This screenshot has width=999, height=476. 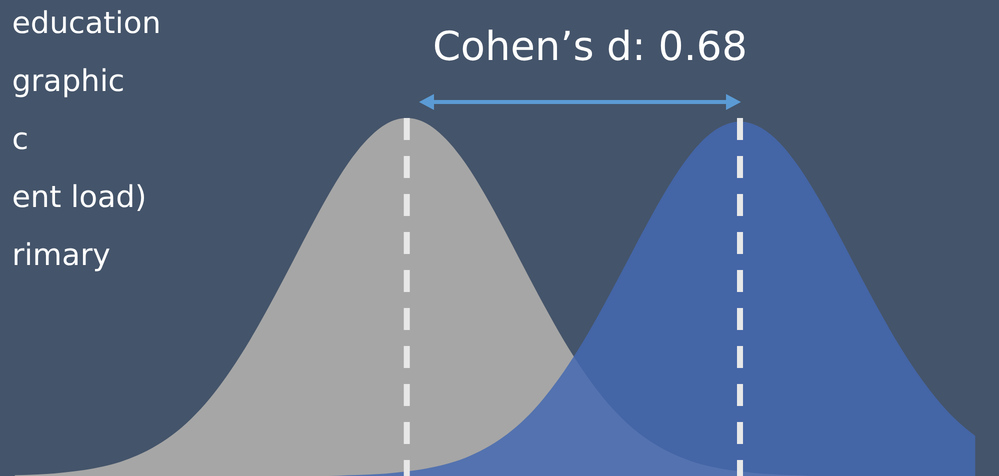 What do you see at coordinates (86, 23) in the screenshot?
I see `text: education` at bounding box center [86, 23].